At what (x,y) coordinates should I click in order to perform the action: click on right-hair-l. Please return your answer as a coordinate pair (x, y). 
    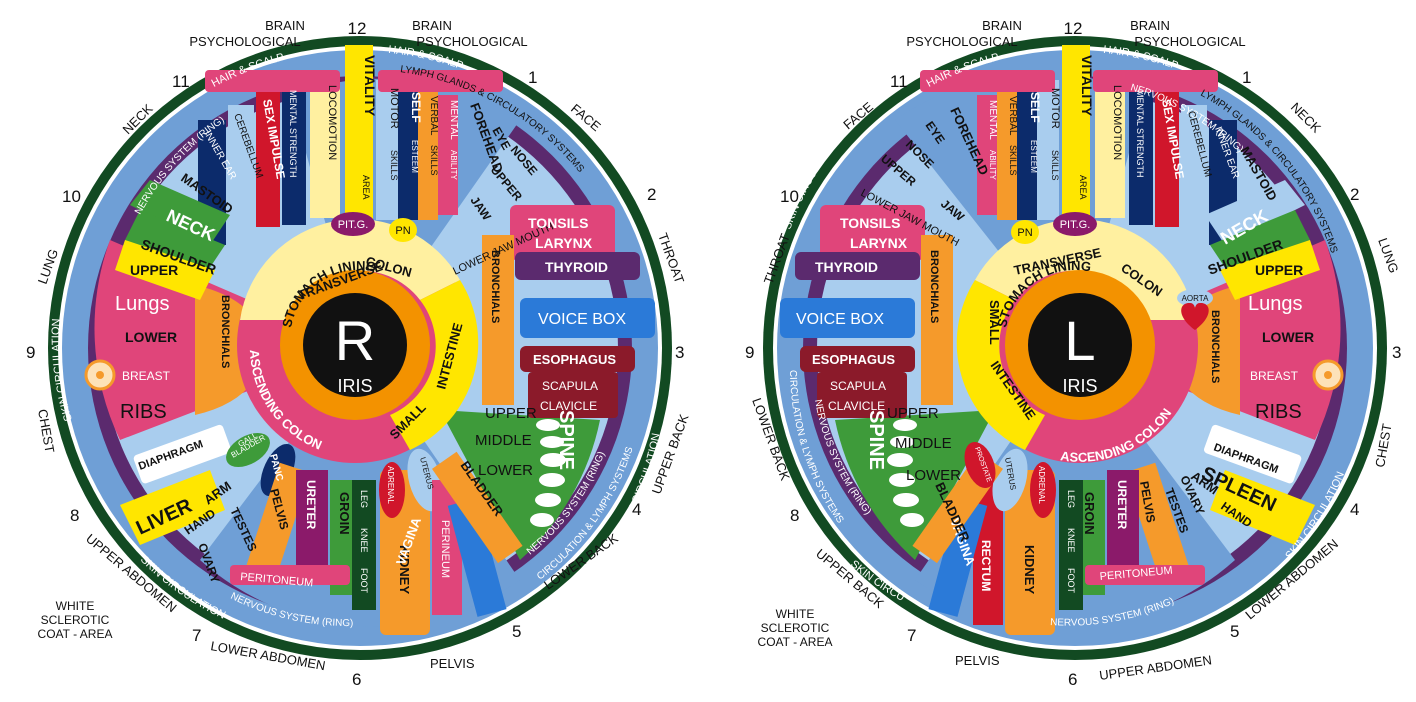
    Looking at the image, I should click on (272, 81).